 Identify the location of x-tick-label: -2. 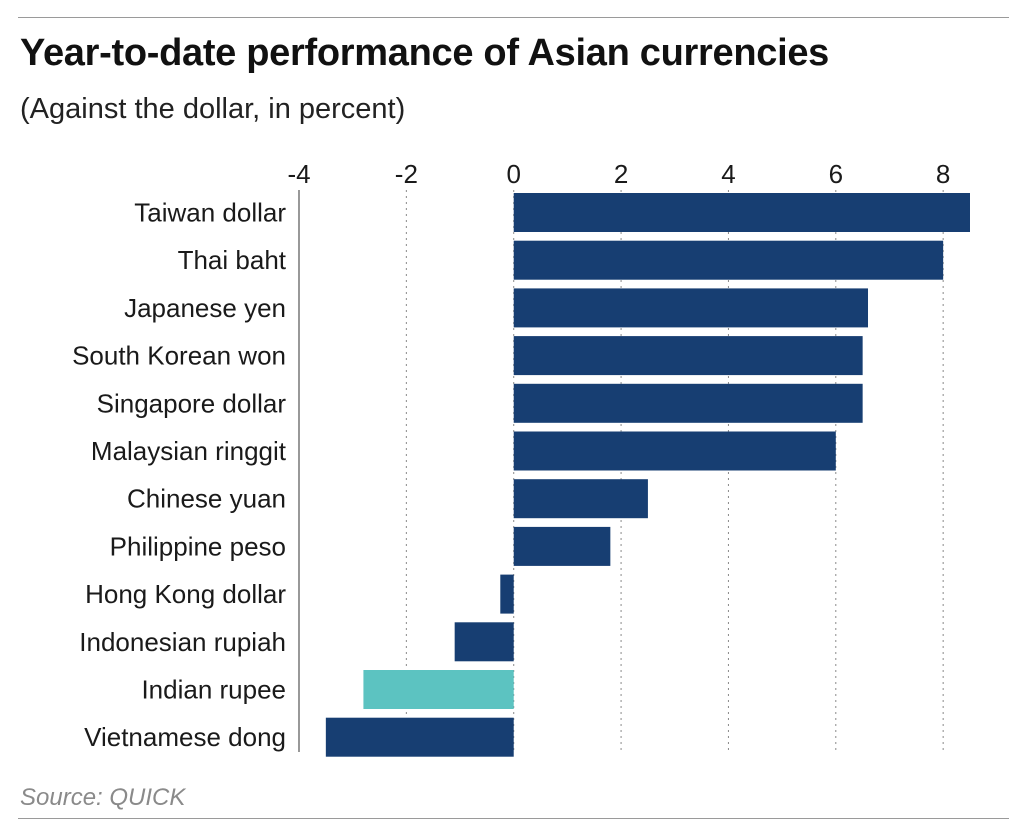
(406, 174).